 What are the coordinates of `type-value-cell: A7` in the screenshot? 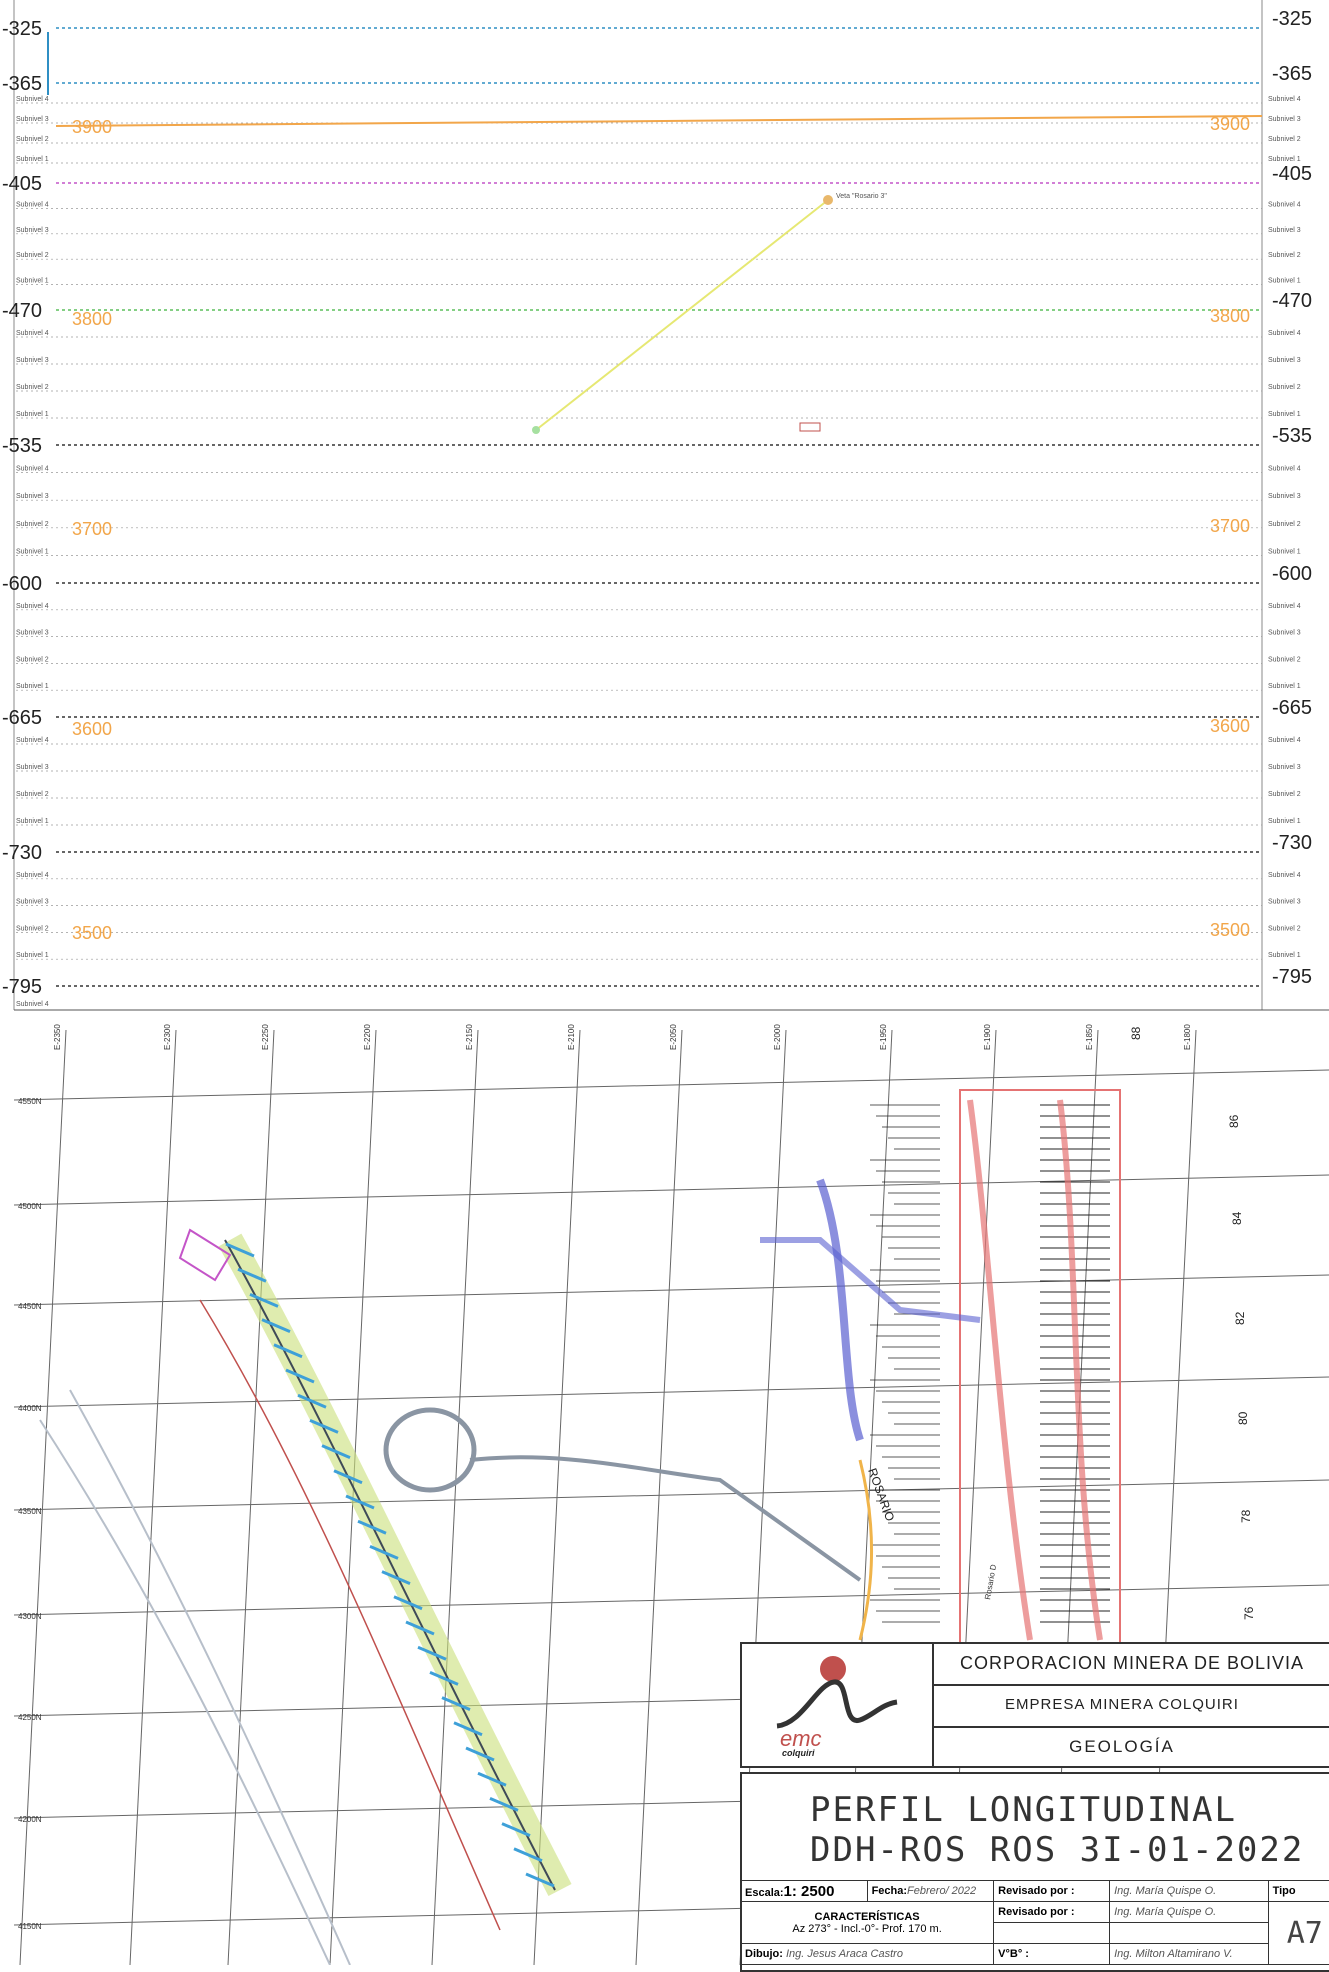 It's located at (1298, 1933).